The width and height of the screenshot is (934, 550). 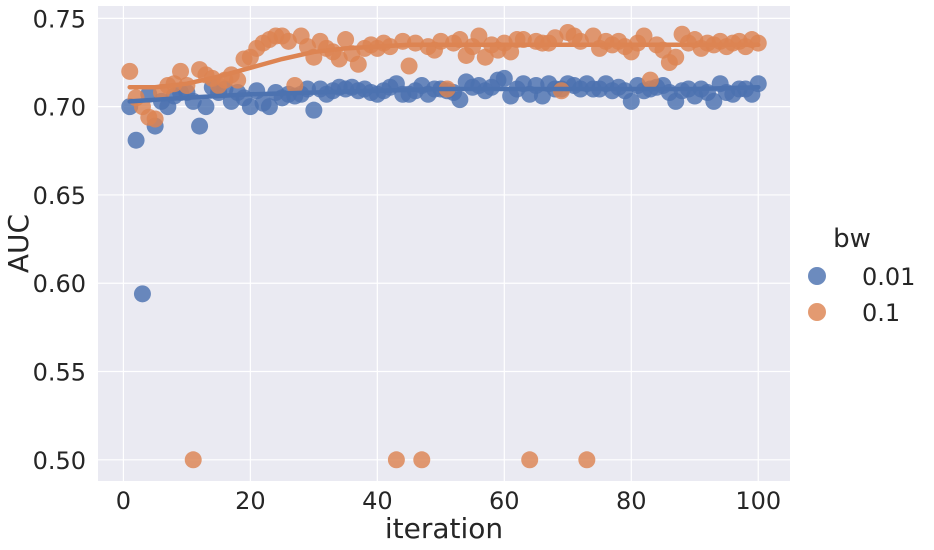 I want to click on legend-label: 0.01, so click(x=888, y=277).